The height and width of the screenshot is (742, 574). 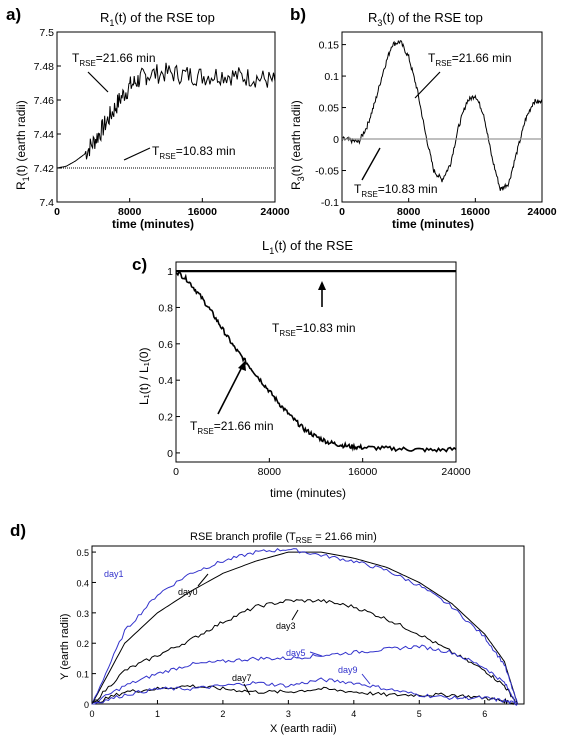 I want to click on panel-b-axes-box, so click(x=442, y=117).